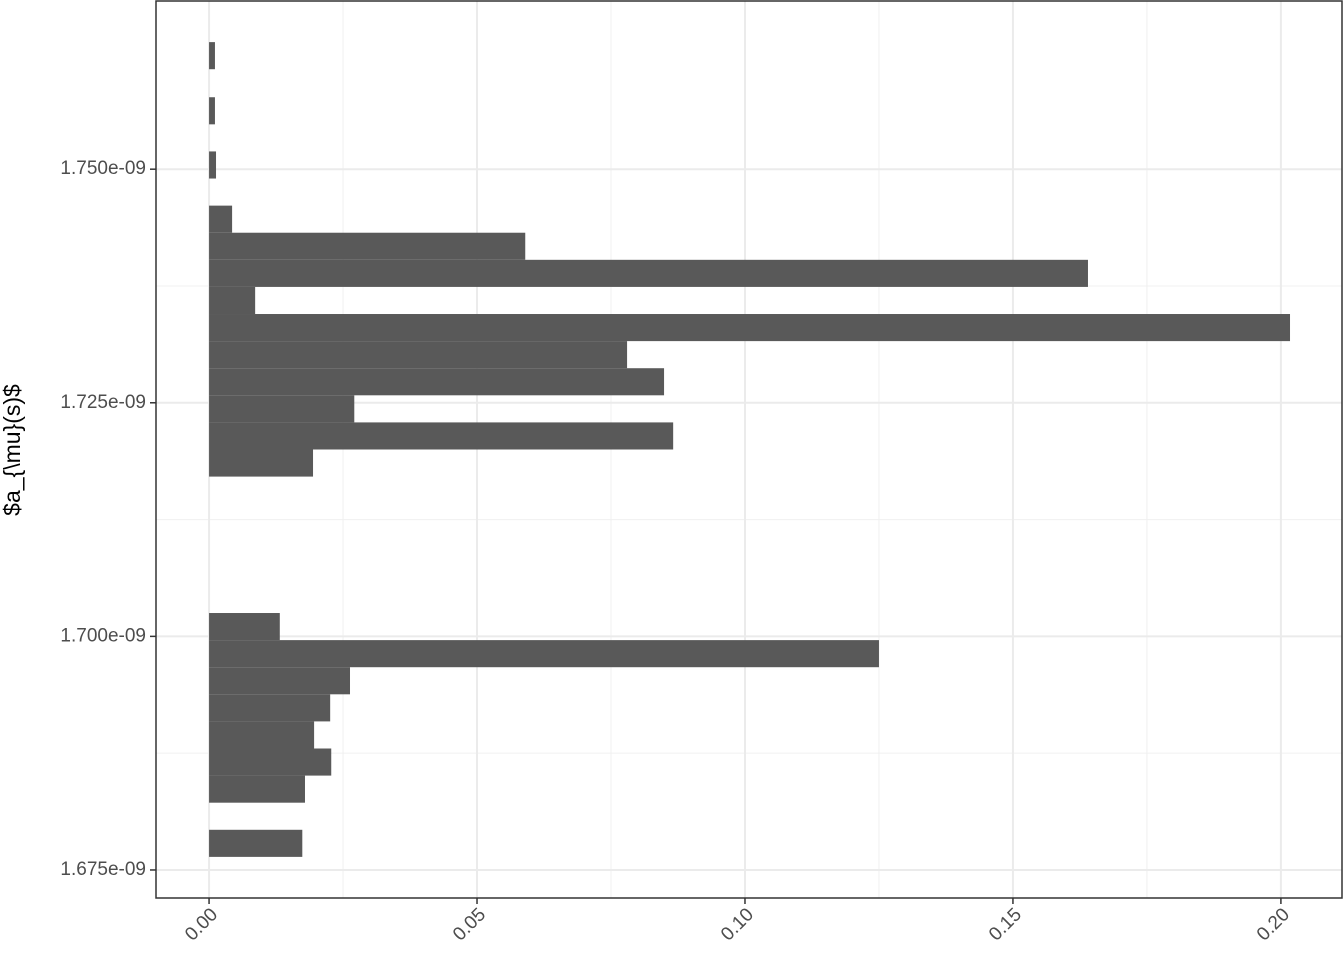  What do you see at coordinates (201, 924) in the screenshot?
I see `x-tick-label: 0.00` at bounding box center [201, 924].